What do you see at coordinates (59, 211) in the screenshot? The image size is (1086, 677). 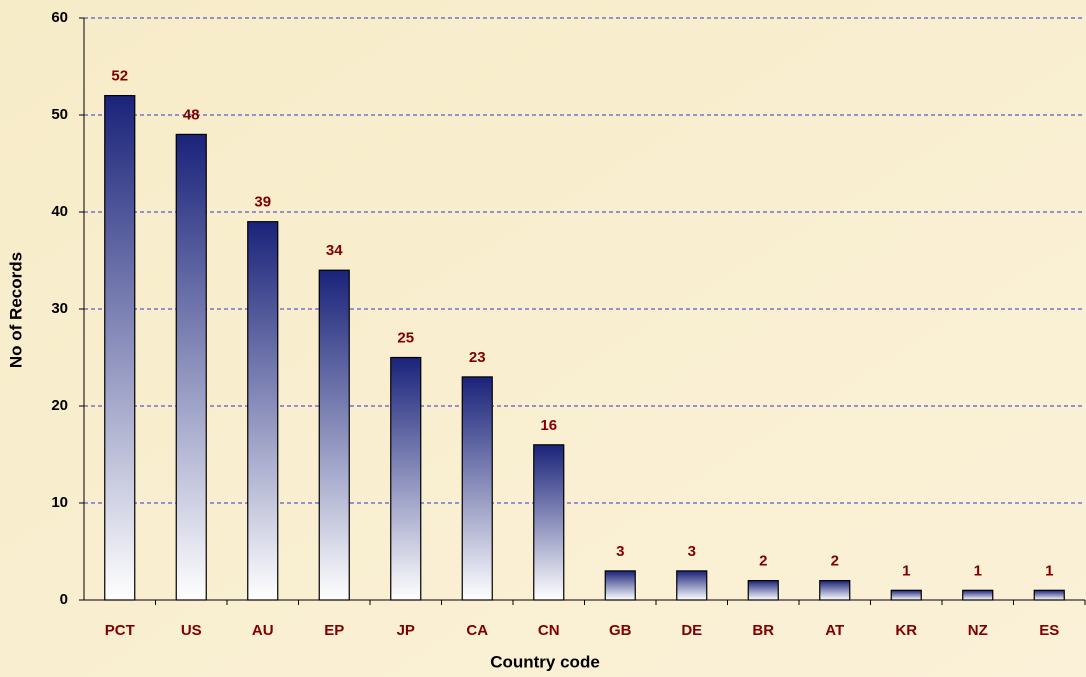 I see `y-tick-label: 40` at bounding box center [59, 211].